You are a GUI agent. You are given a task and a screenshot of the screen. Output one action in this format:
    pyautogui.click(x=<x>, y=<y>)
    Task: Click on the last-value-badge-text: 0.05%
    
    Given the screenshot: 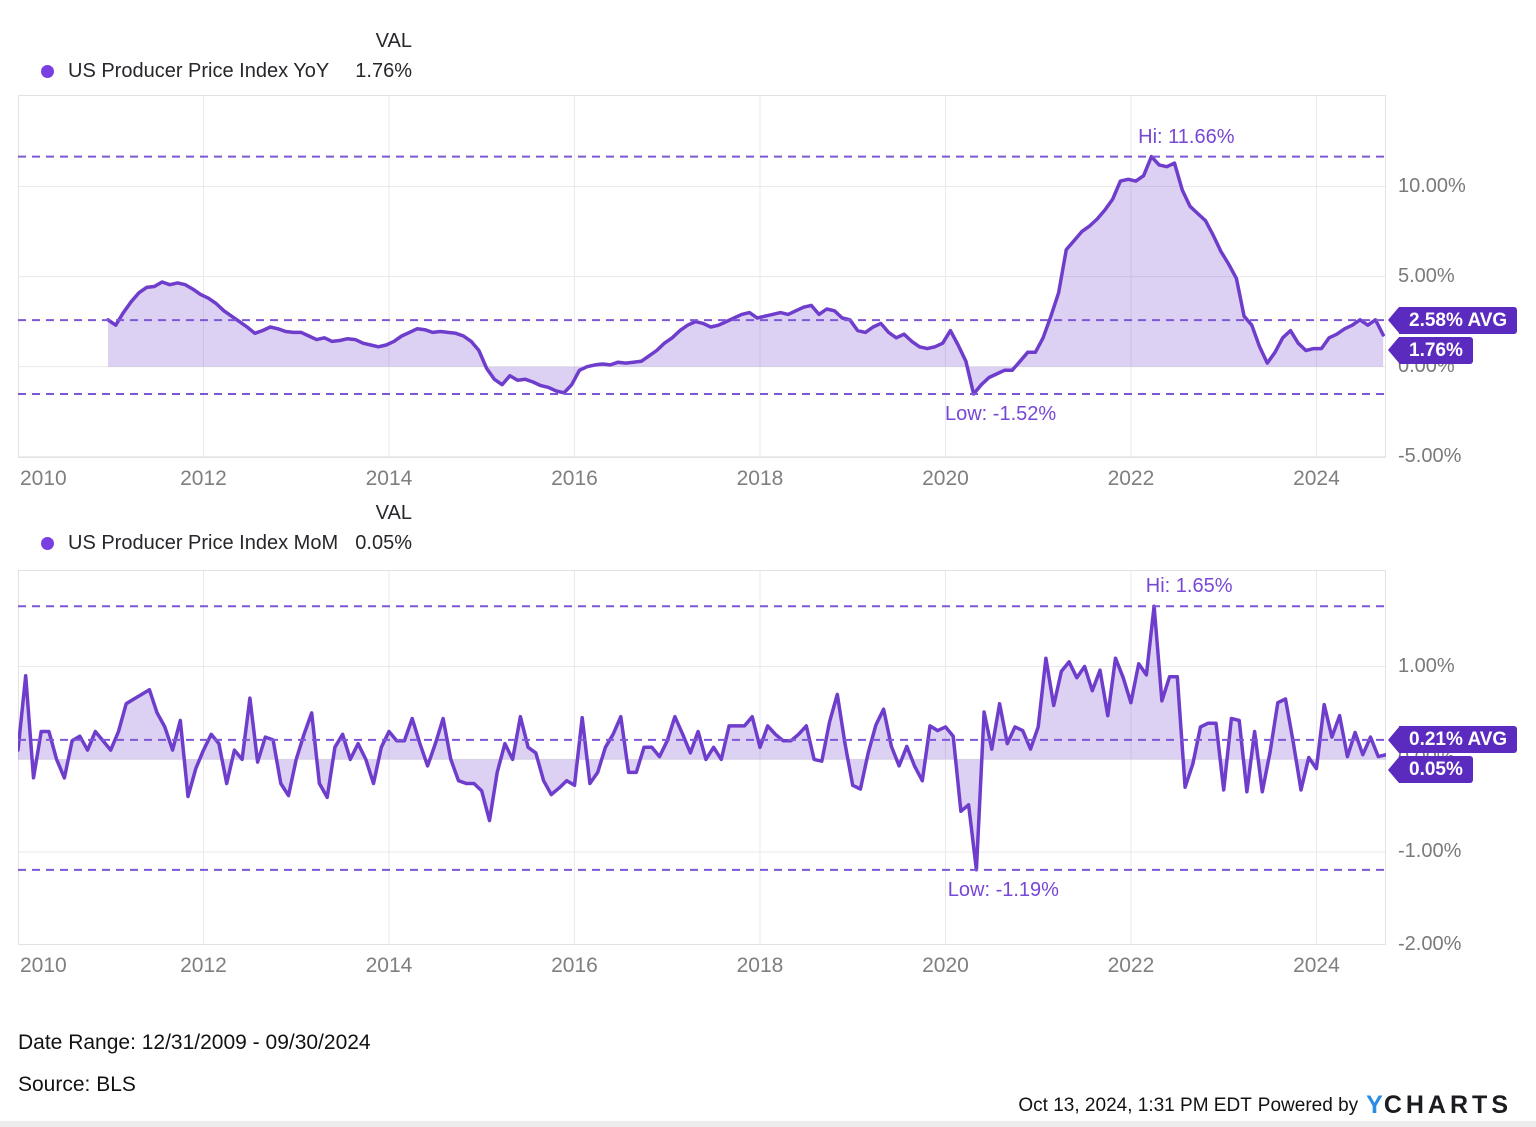 What is the action you would take?
    pyautogui.click(x=1436, y=770)
    